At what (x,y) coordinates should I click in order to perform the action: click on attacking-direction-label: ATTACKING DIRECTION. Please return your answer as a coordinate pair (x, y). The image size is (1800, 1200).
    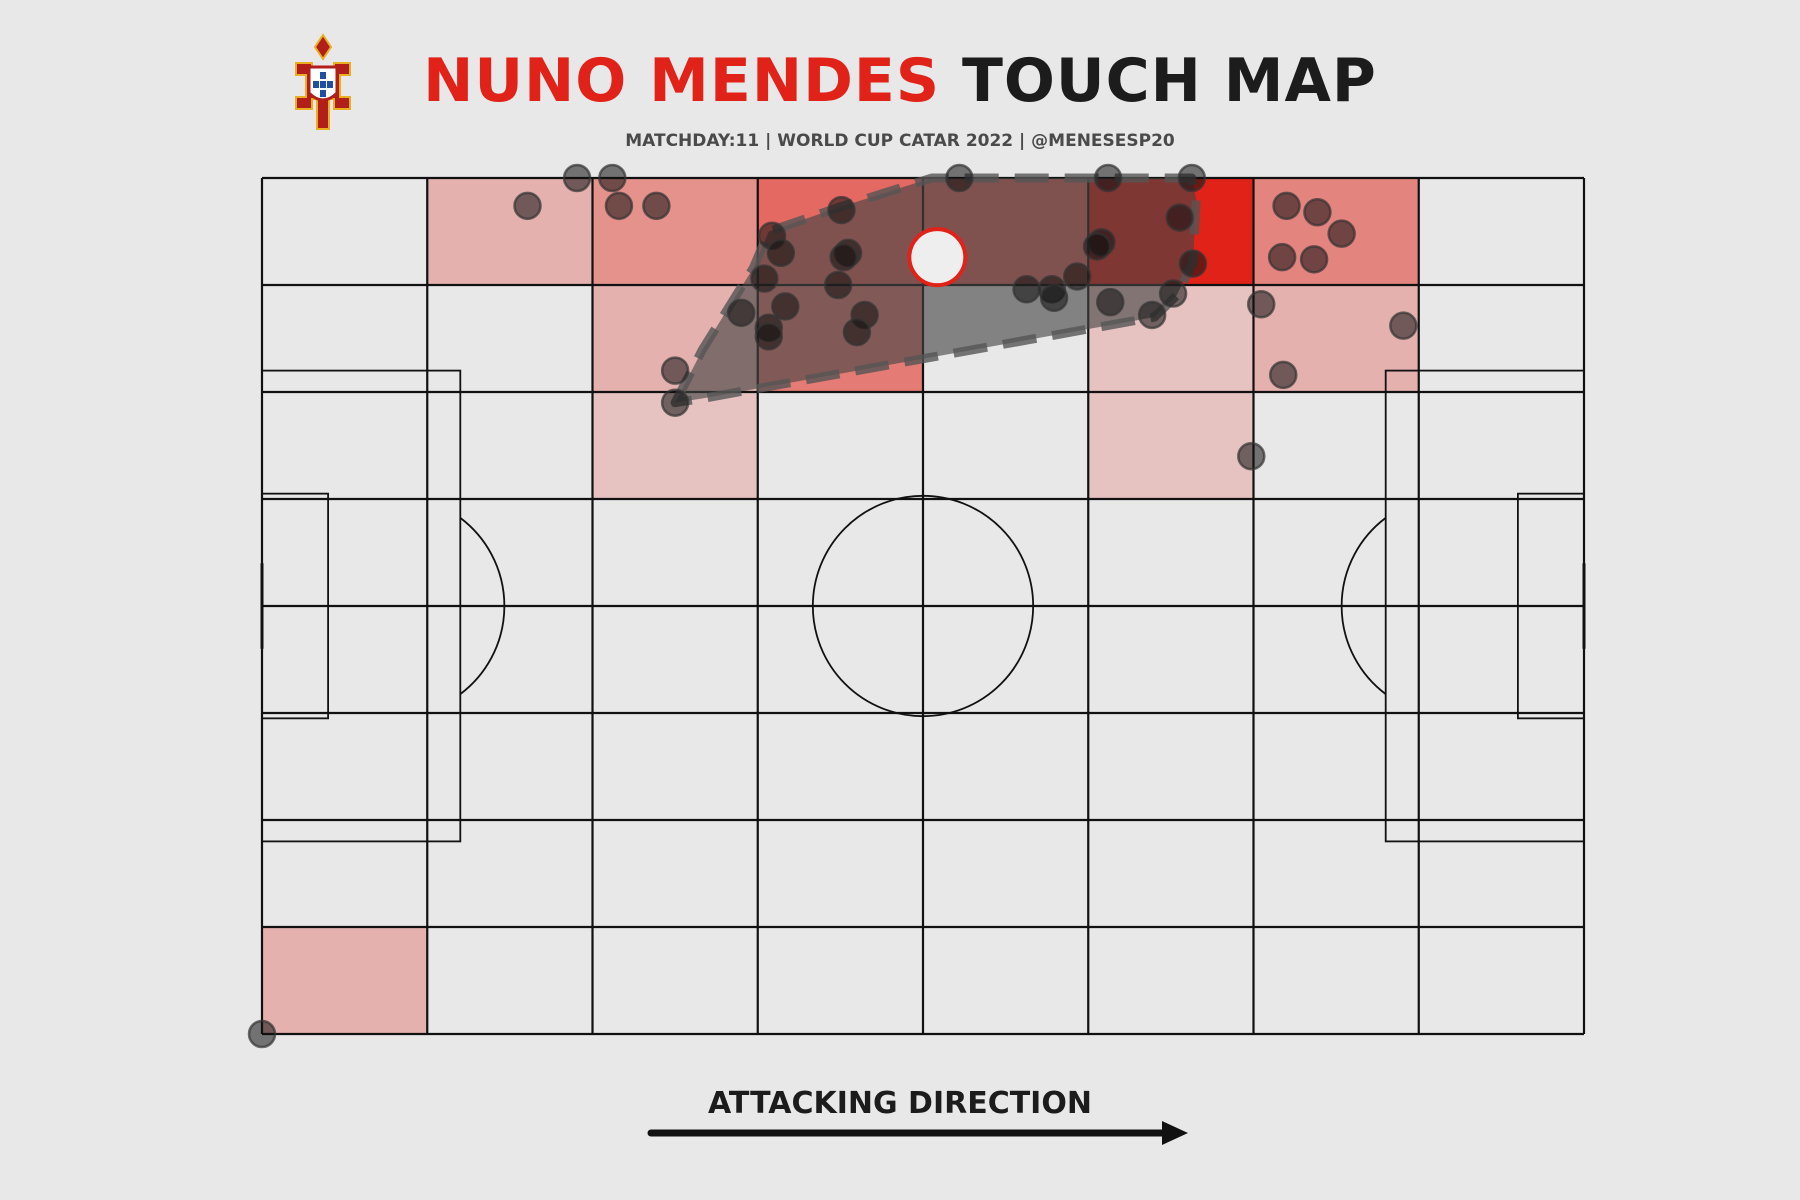
    Looking at the image, I should click on (900, 1103).